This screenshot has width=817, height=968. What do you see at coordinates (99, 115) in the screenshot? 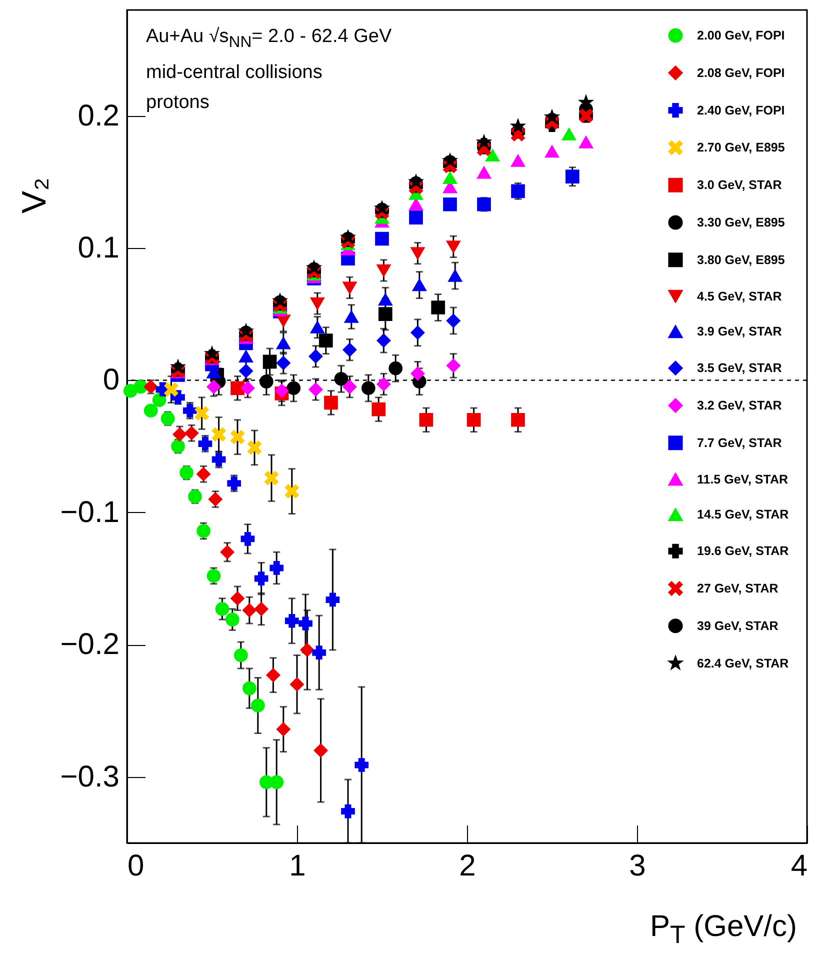
I see `y-tick-label: 0.2` at bounding box center [99, 115].